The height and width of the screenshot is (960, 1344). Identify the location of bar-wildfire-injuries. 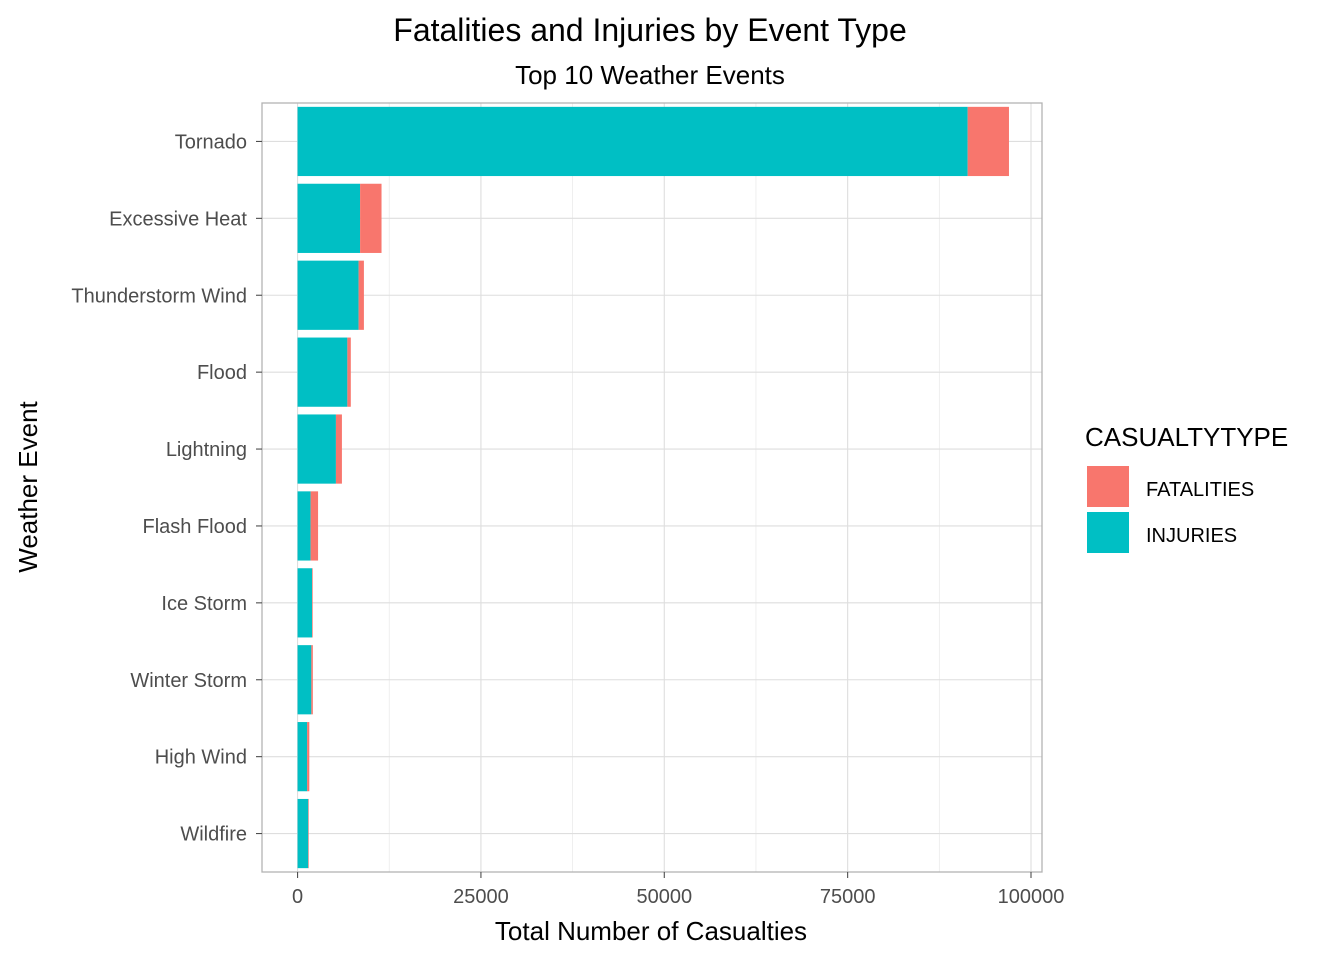
(303, 833).